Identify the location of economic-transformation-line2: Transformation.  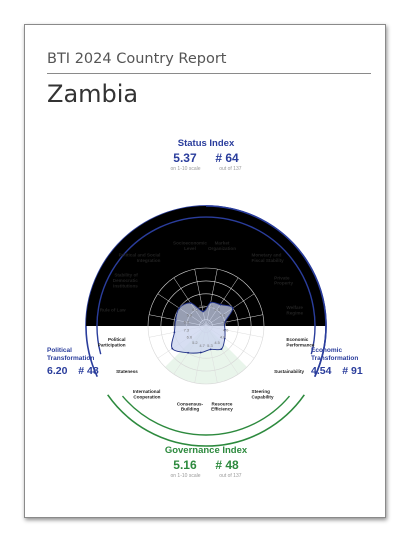
(335, 358).